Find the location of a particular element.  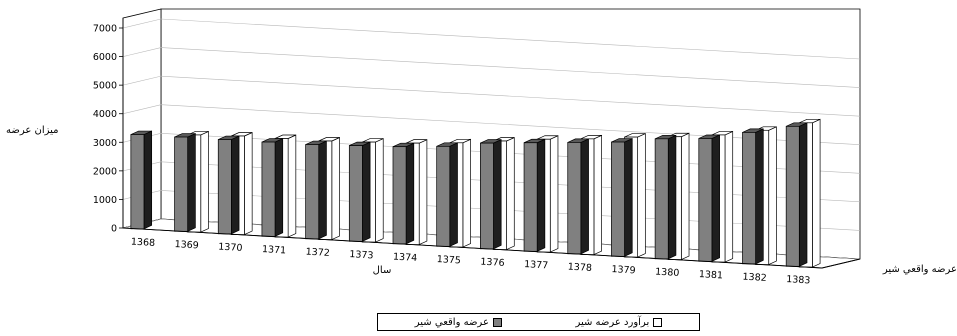

y-tick-label: 7000 is located at coordinates (105, 29).